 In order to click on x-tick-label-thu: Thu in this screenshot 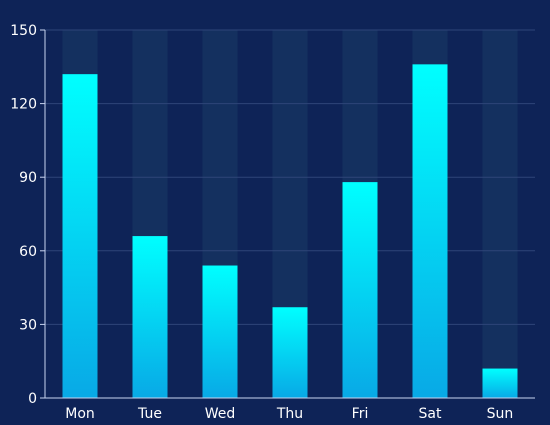, I will do `click(289, 413)`.